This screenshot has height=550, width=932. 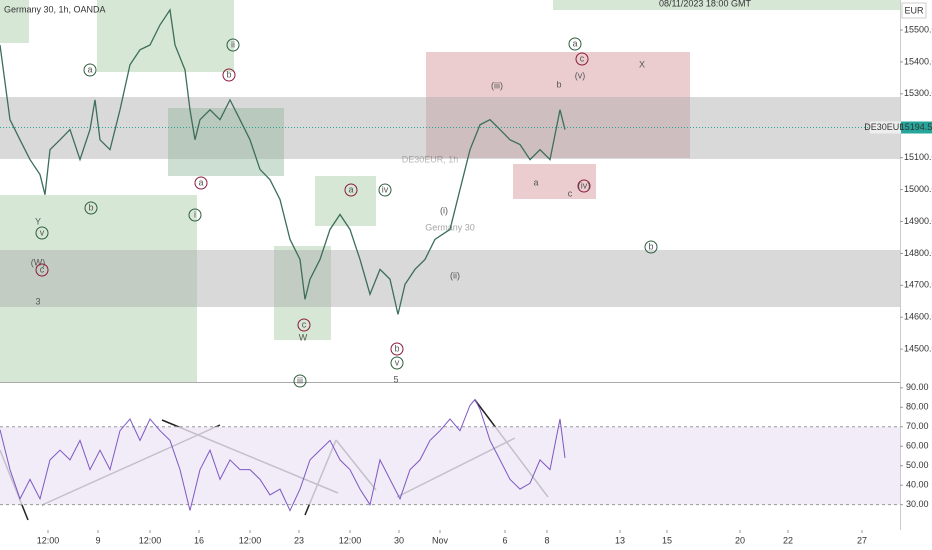 What do you see at coordinates (440, 540) in the screenshot?
I see `x-tick-label: Nov` at bounding box center [440, 540].